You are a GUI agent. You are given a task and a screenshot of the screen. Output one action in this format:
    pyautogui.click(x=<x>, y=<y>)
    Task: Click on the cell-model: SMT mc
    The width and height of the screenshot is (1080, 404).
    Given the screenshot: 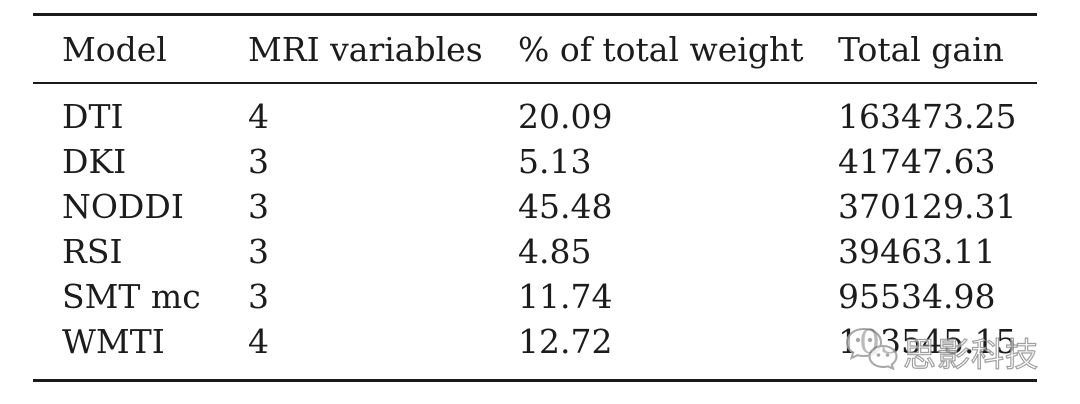 What is the action you would take?
    pyautogui.click(x=131, y=296)
    